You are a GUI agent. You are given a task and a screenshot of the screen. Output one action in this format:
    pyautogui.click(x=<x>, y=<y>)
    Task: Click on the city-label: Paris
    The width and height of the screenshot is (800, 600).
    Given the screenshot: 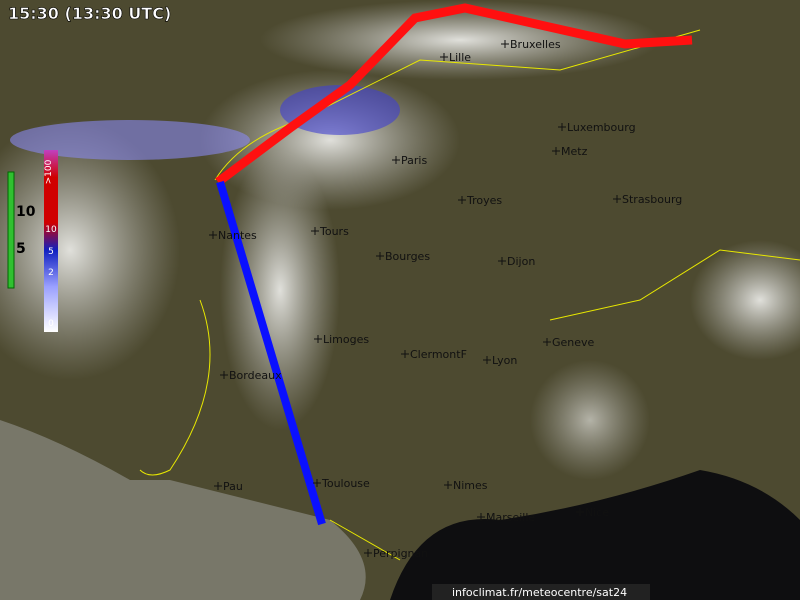 What is the action you would take?
    pyautogui.click(x=414, y=160)
    